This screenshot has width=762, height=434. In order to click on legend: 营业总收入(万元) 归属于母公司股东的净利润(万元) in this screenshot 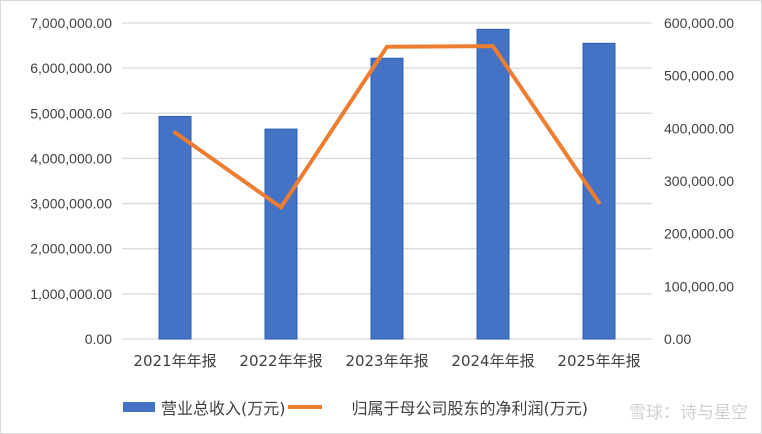, I will do `click(355, 407)`.